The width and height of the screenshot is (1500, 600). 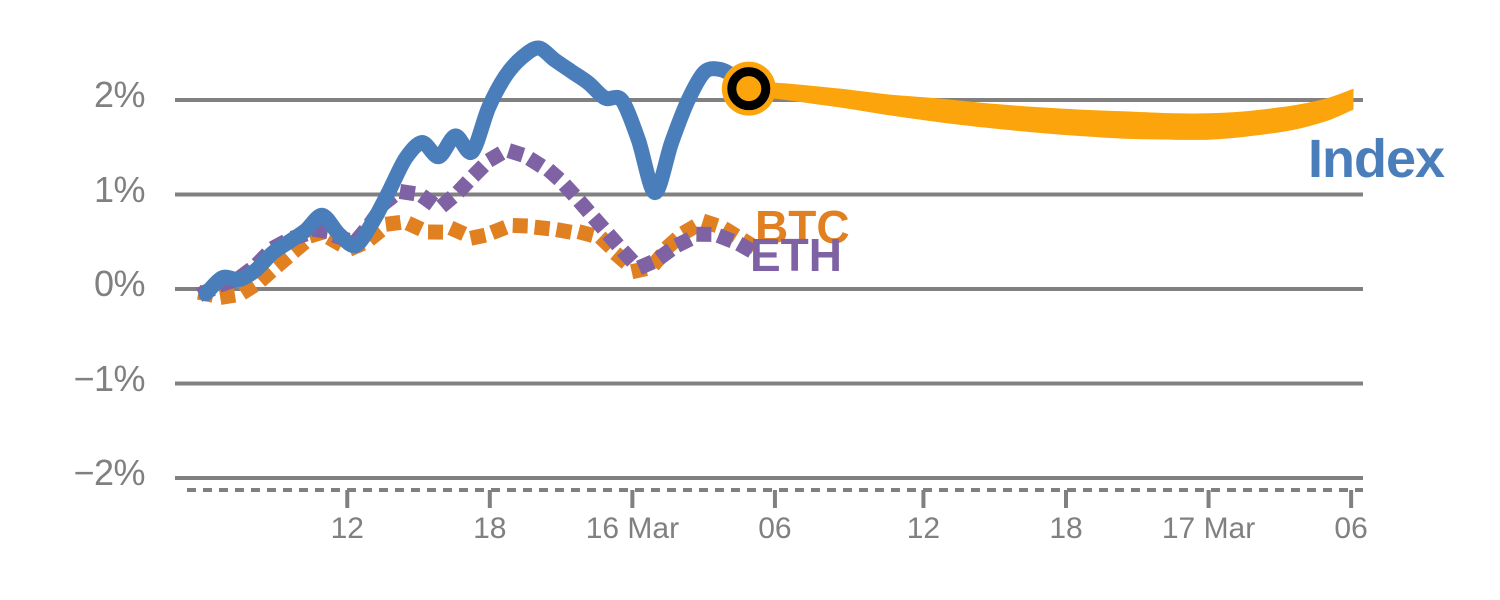 What do you see at coordinates (109, 472) in the screenshot?
I see `y-axis-tick-label: −2%` at bounding box center [109, 472].